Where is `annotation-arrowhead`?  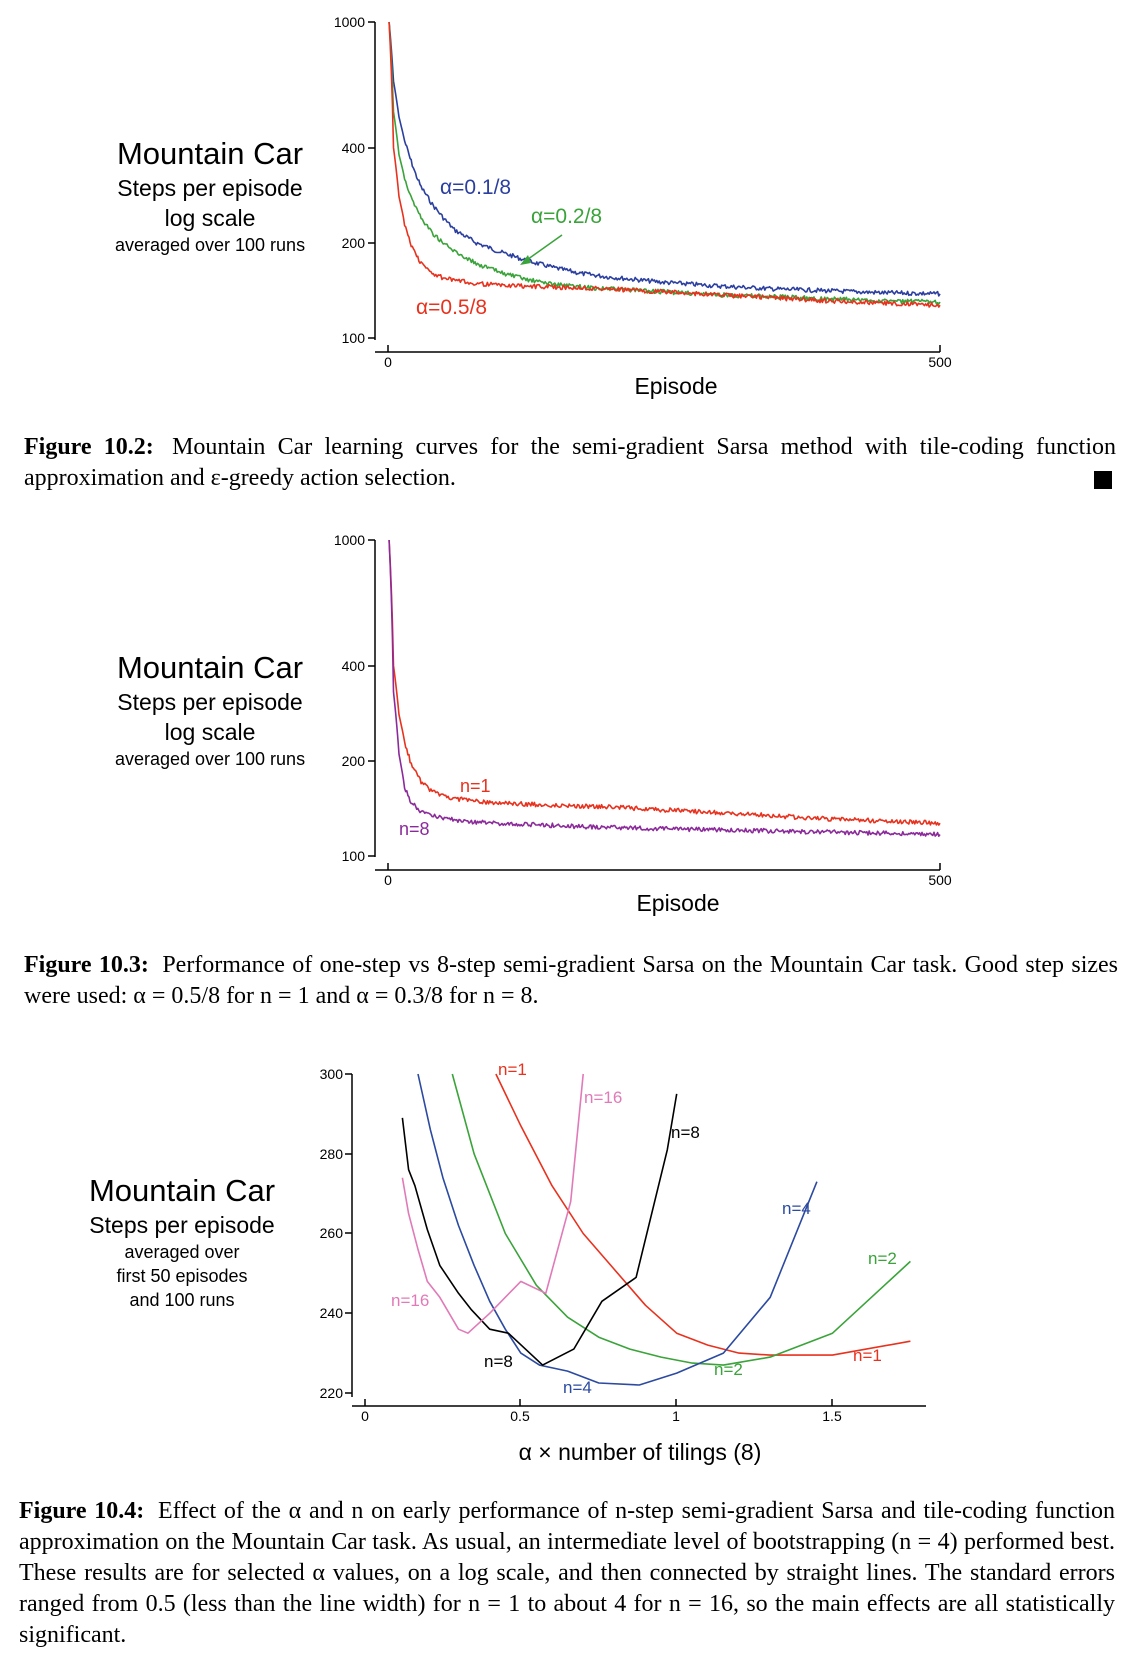
annotation-arrowhead is located at coordinates (525, 260).